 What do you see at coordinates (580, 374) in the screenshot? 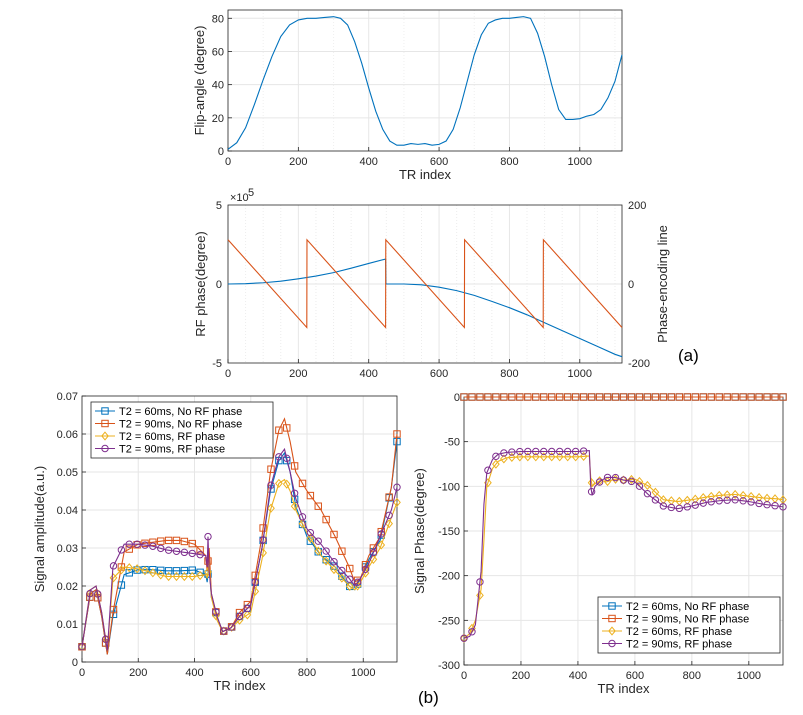
I see `x-tick-label: 1000` at bounding box center [580, 374].